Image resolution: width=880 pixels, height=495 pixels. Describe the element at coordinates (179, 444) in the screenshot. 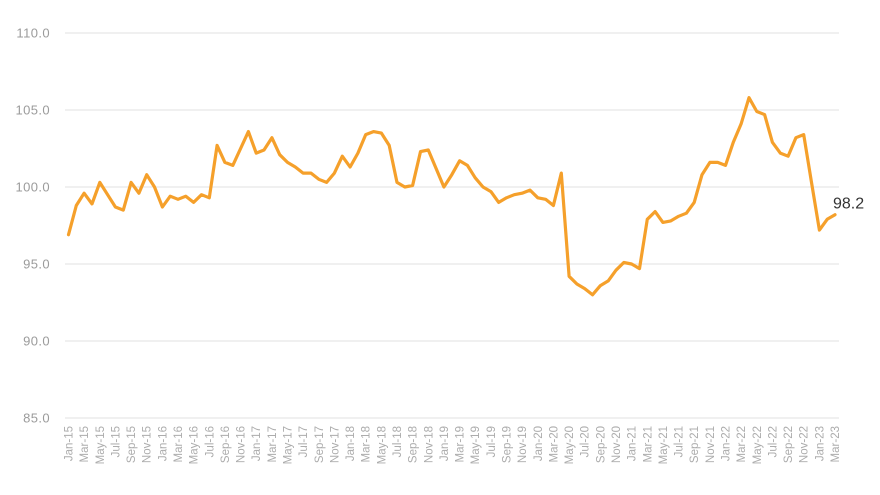

I see `x-axis-tick-label: Mar-16` at that location.